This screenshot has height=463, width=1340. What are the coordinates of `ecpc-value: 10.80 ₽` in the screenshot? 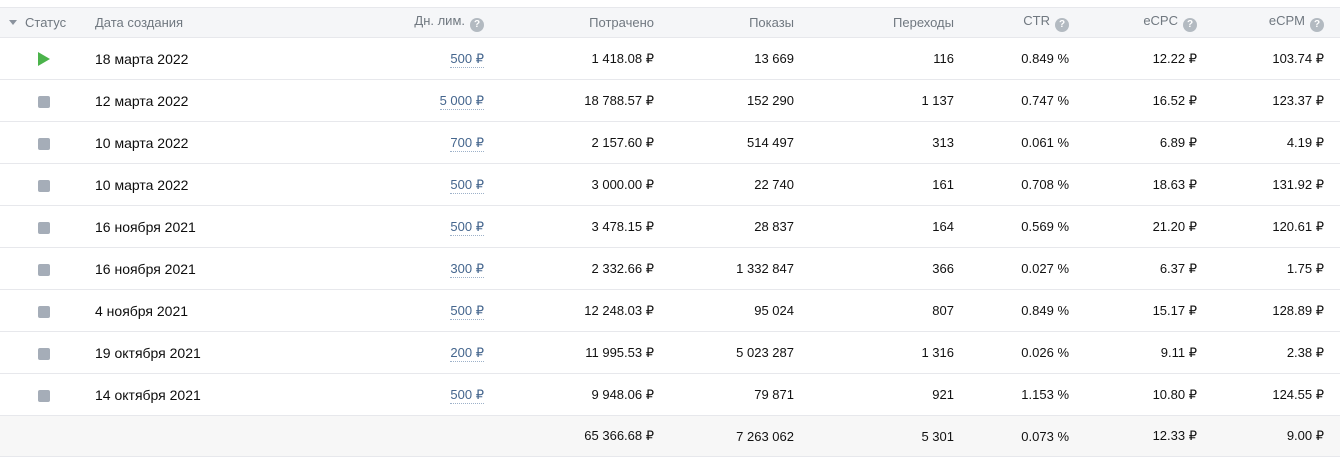 It's located at (1149, 394).